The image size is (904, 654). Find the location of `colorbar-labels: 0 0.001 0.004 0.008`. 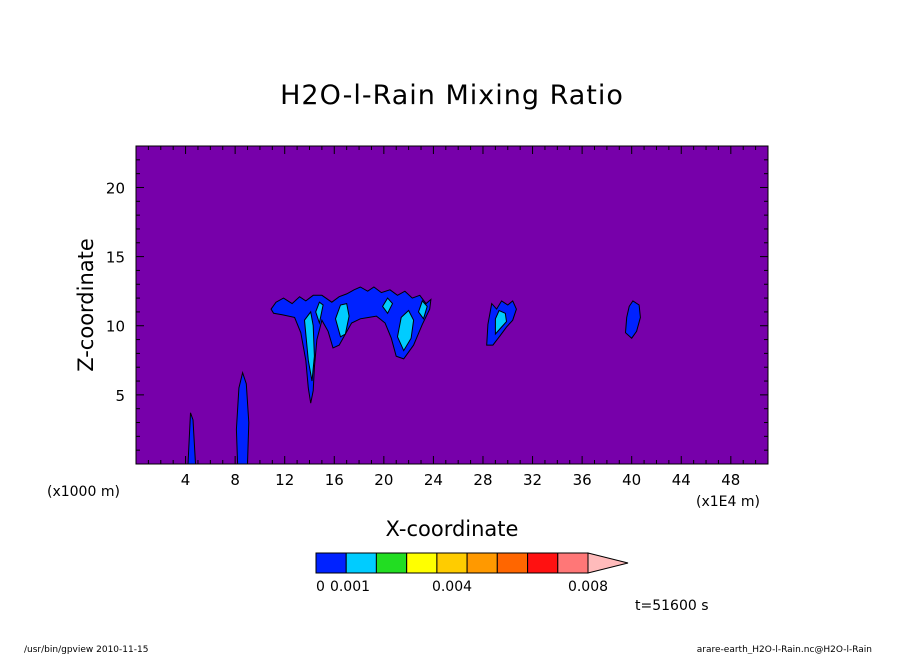

colorbar-labels: 0 0.001 0.004 0.008 is located at coordinates (462, 587).